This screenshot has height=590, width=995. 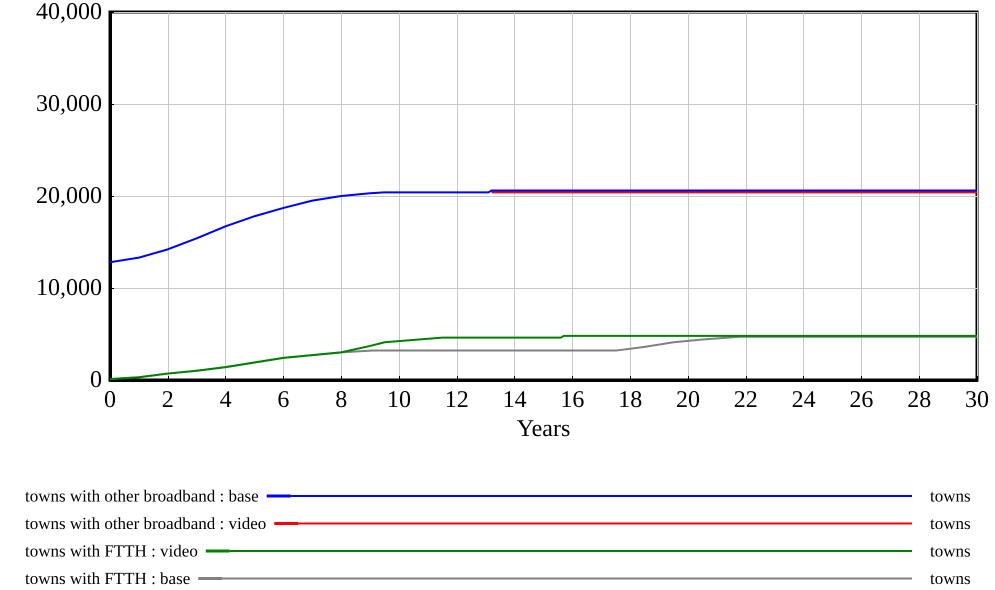 What do you see at coordinates (168, 400) in the screenshot?
I see `x-tick-label: 2` at bounding box center [168, 400].